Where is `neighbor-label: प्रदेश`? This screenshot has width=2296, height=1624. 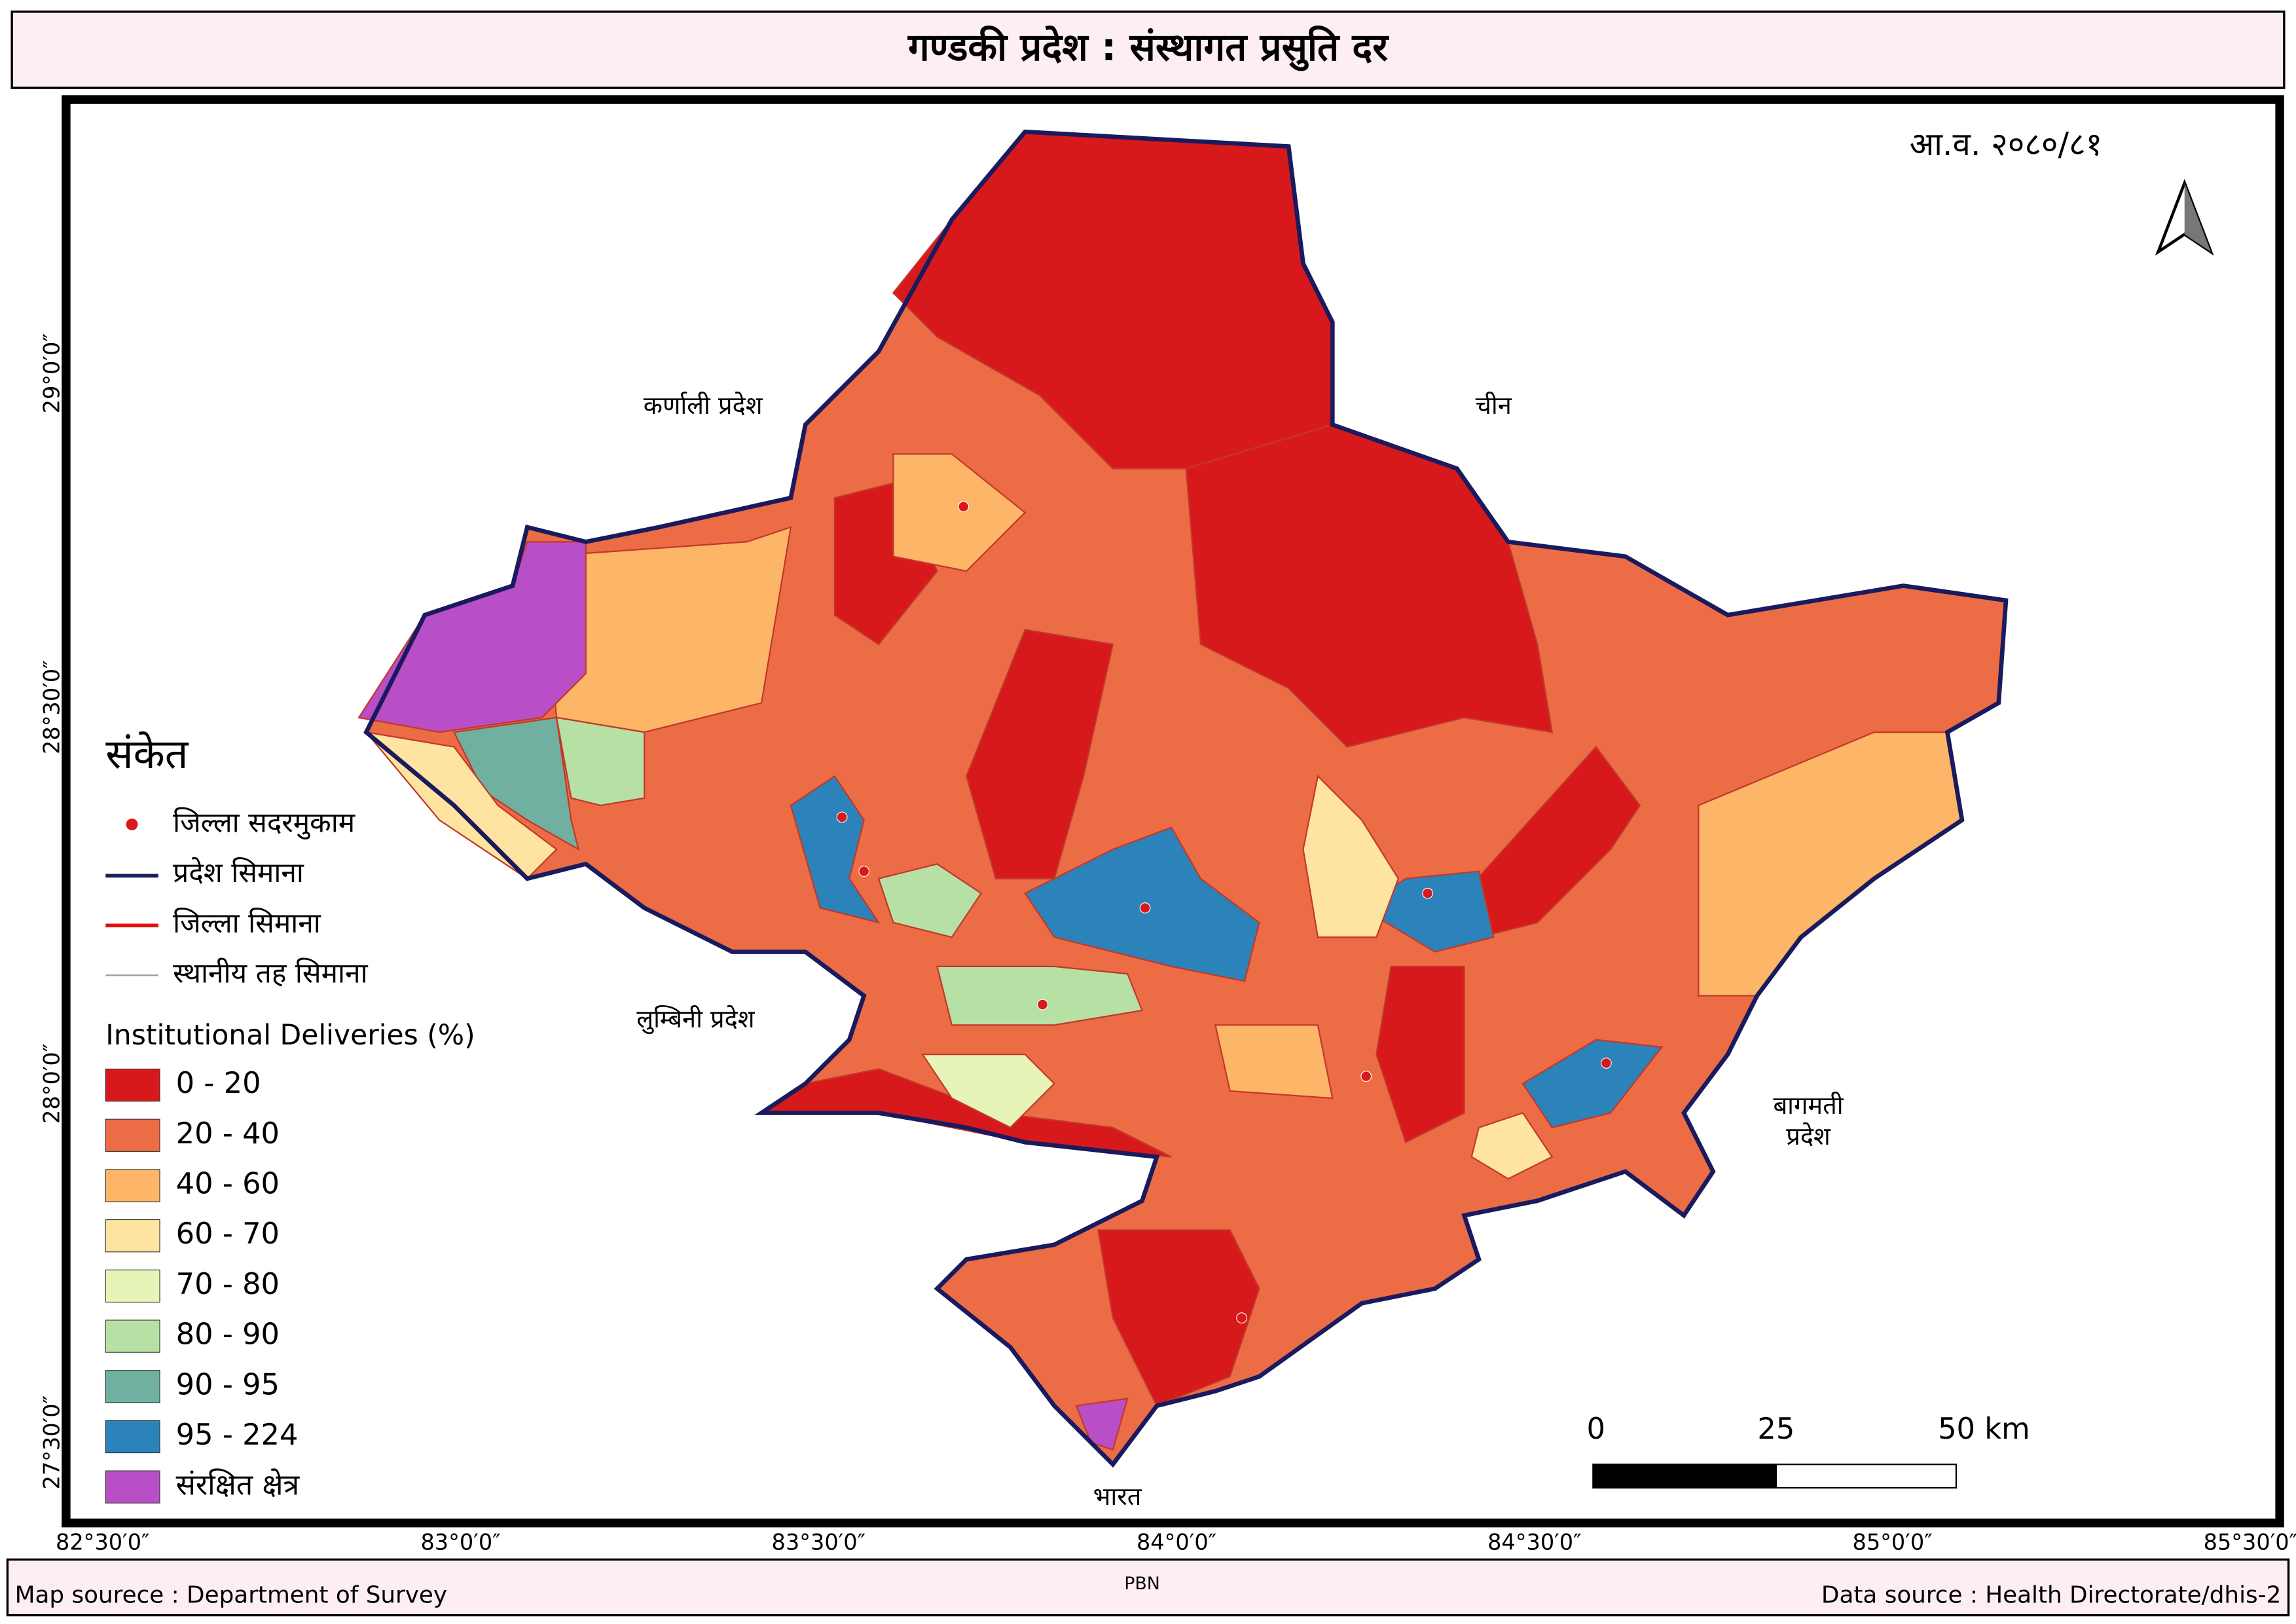
neighbor-label: प्रदेश is located at coordinates (1808, 1136).